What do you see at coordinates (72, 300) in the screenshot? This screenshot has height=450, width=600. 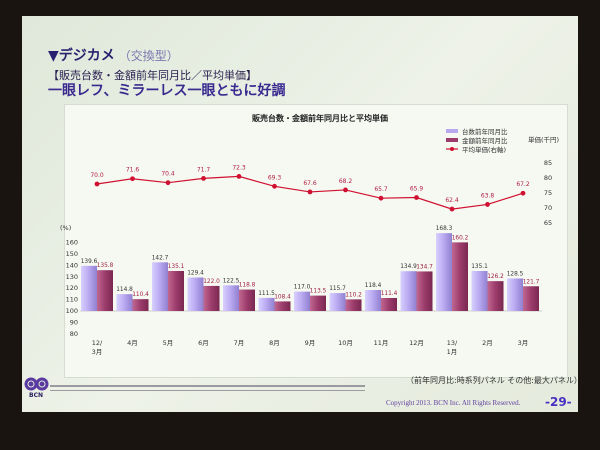 I see `left-axis-tick: 110` at bounding box center [72, 300].